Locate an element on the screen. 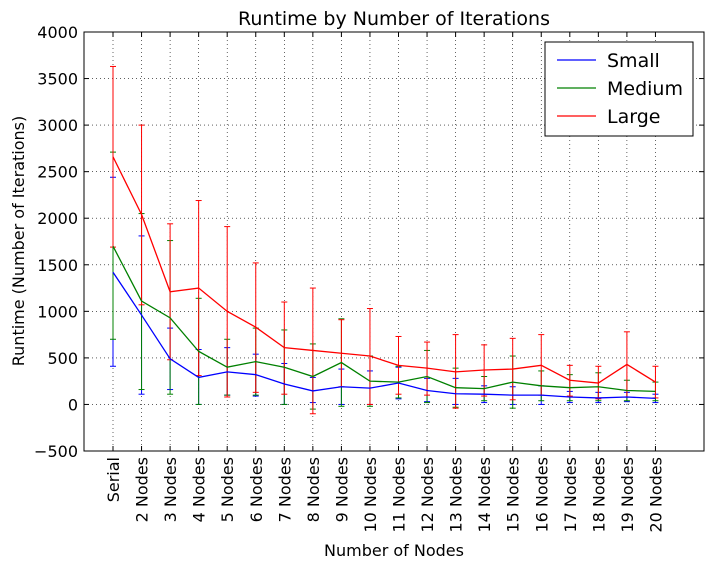 The height and width of the screenshot is (570, 713). y-tick-label: 2000 is located at coordinates (57, 218).